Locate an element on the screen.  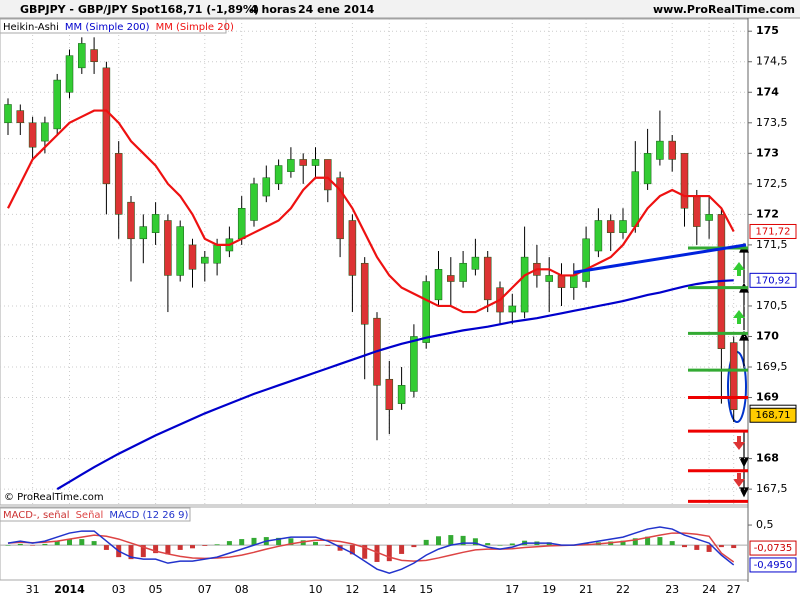
legend-entry: MM (Simple 200) is located at coordinates (107, 27).